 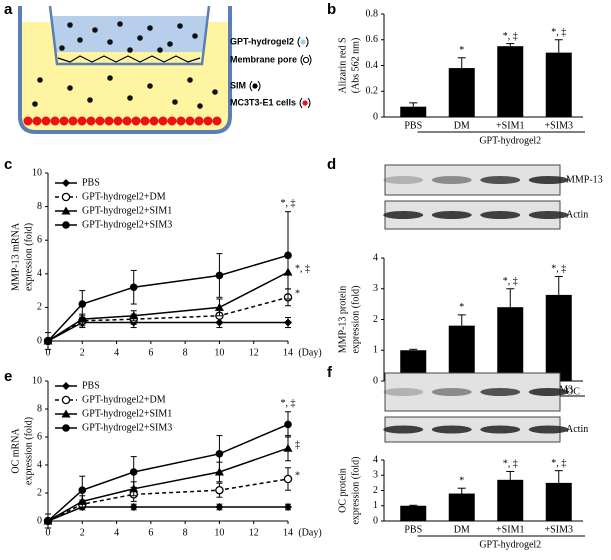 I want to click on y-axis-title: (Abs 562 nm), so click(x=355, y=66).